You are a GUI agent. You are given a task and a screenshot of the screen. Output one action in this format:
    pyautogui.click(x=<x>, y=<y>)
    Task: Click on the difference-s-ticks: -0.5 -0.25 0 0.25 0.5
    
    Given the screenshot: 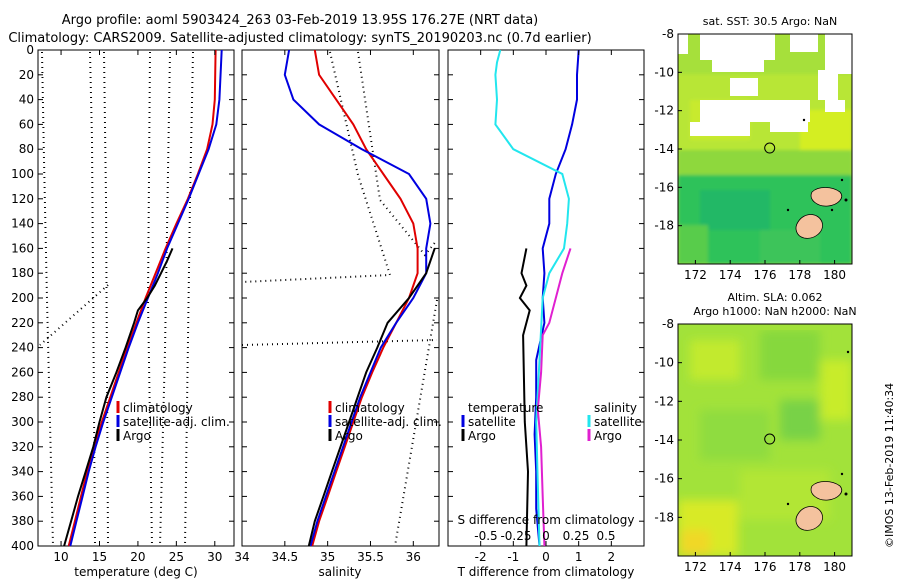 What is the action you would take?
    pyautogui.click(x=544, y=536)
    